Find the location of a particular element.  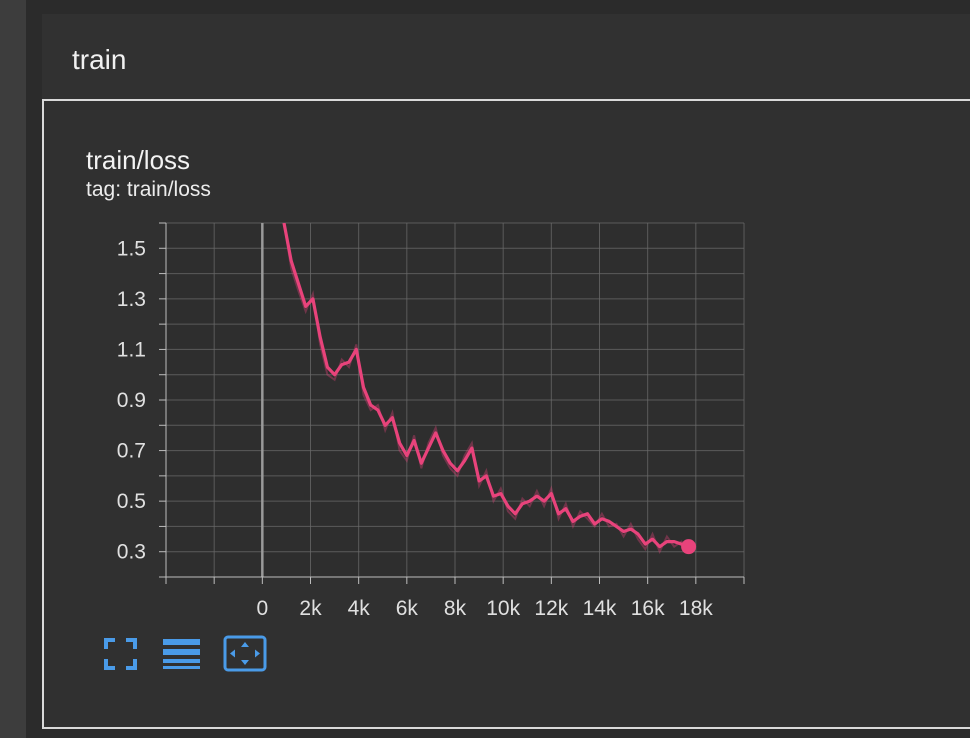

x-tick-label: 2k is located at coordinates (310, 608).